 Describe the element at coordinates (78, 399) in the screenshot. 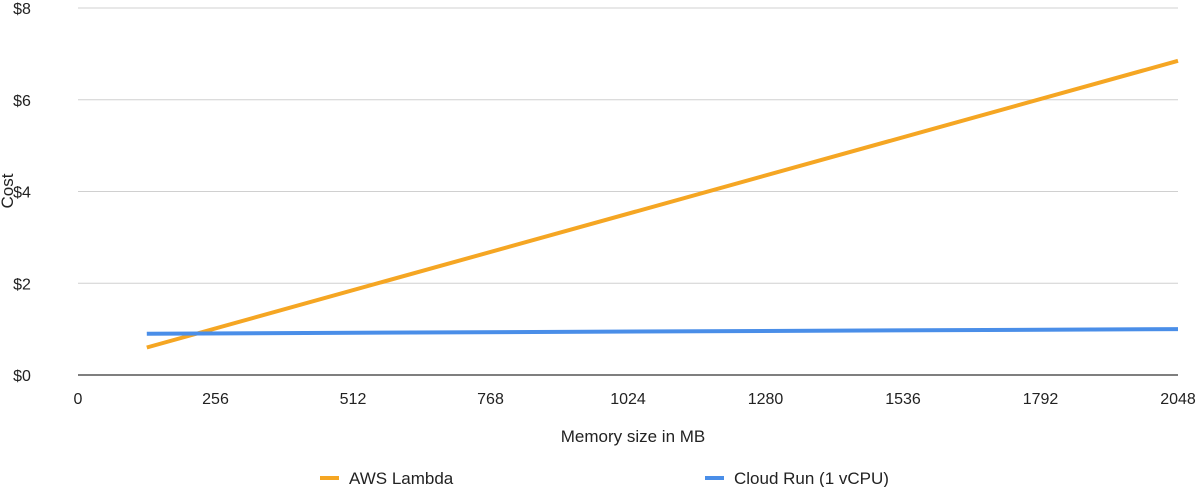

I see `x-tick-label: 0` at that location.